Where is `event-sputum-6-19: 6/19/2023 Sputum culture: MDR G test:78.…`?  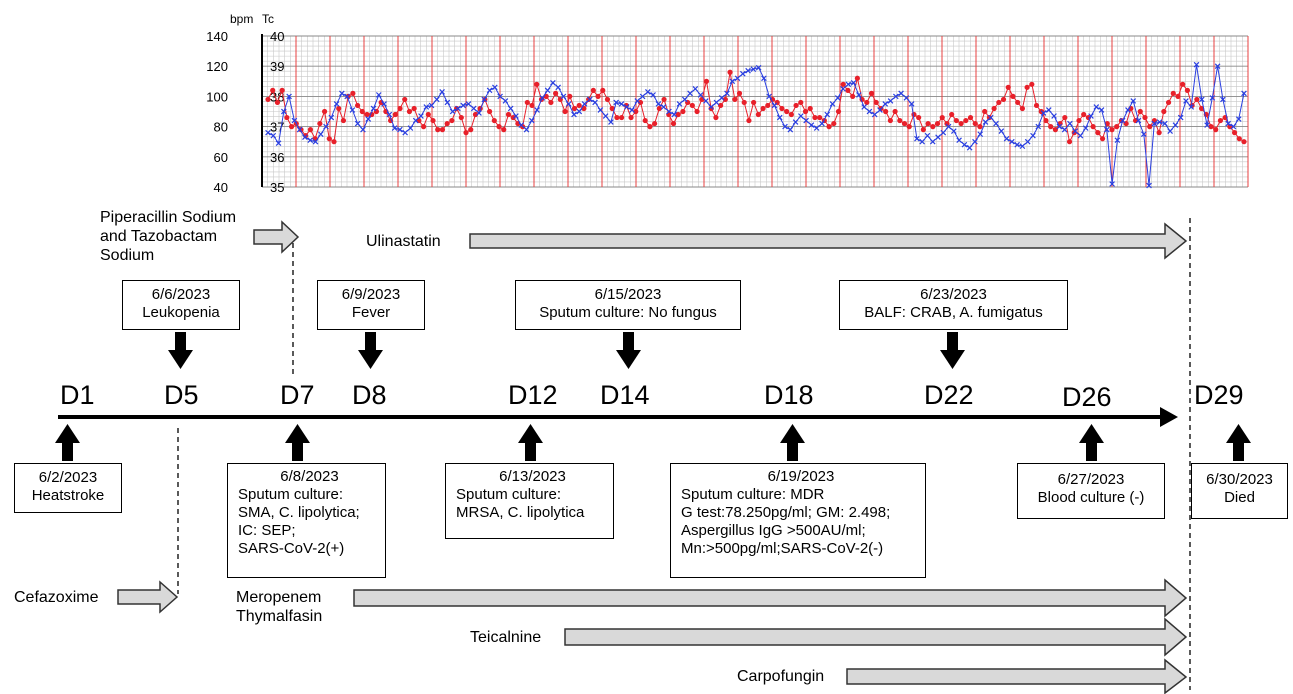 event-sputum-6-19: 6/19/2023 Sputum culture: MDR G test:78.… is located at coordinates (798, 520).